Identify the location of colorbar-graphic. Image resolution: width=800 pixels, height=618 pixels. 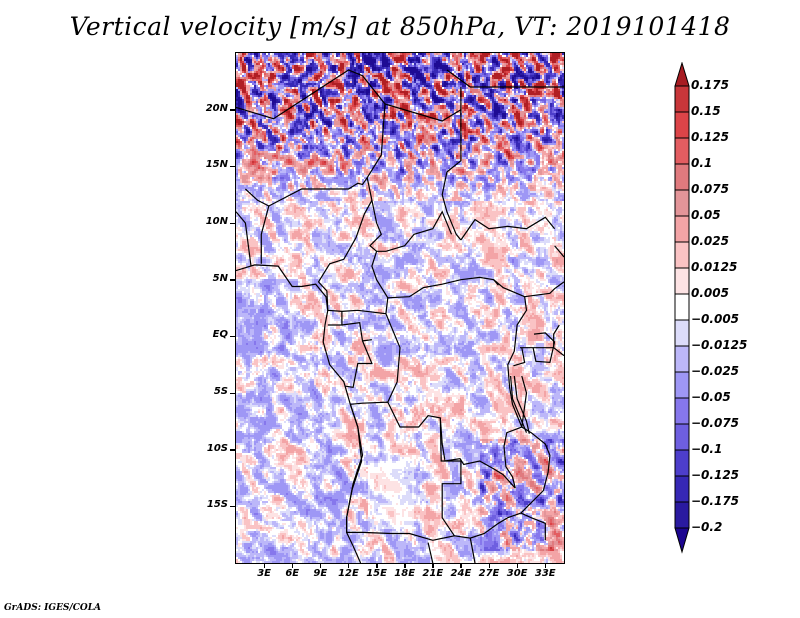
(682, 308).